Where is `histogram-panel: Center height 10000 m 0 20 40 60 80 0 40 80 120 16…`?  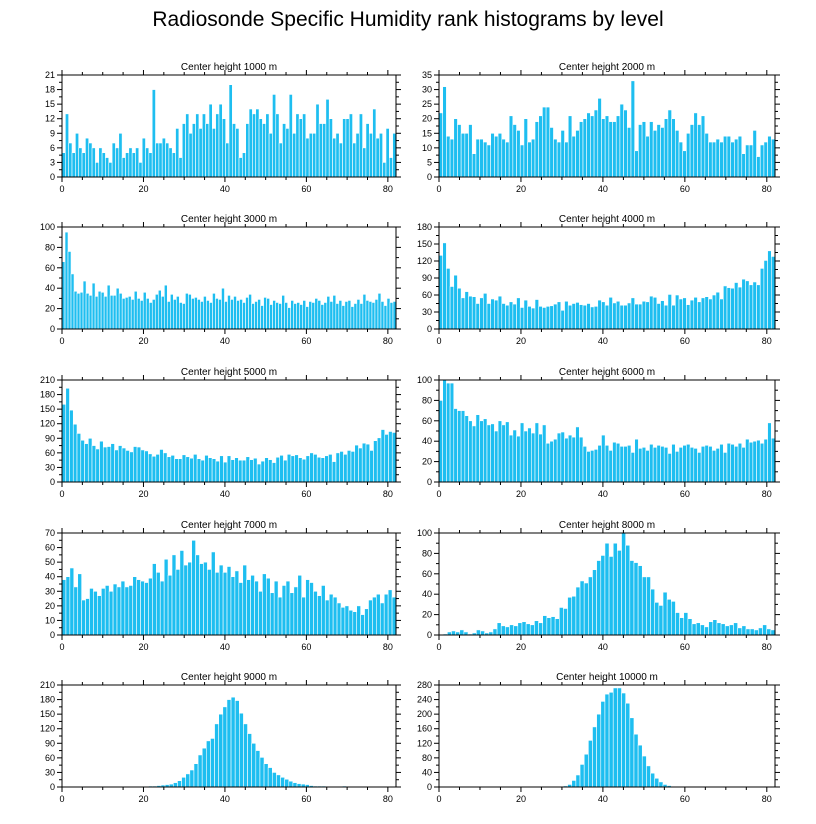 histogram-panel: Center height 10000 m 0 20 40 60 80 0 40 80 120 16… is located at coordinates (598, 738).